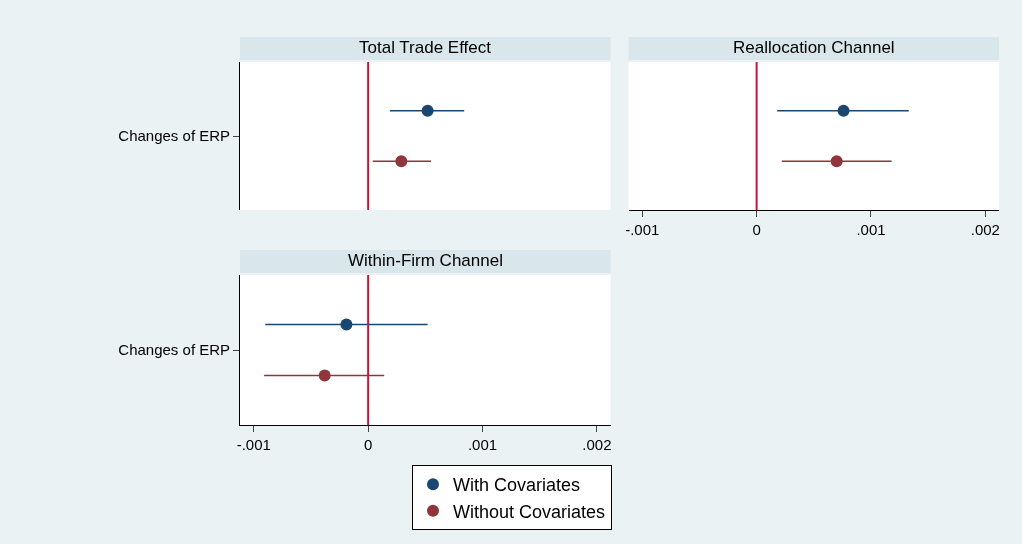  Describe the element at coordinates (529, 511) in the screenshot. I see `legend-label: Without Covariates` at that location.